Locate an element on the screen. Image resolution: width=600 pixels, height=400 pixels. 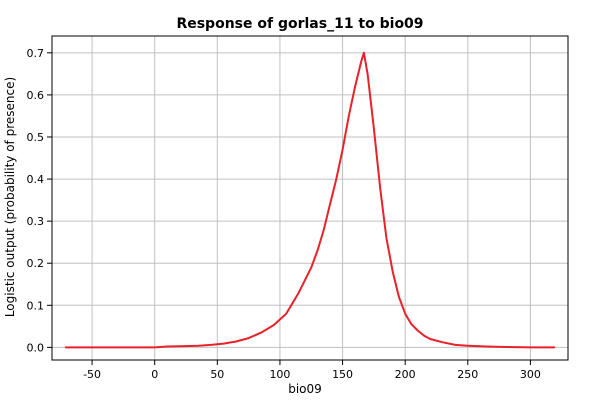
chart-title: Response of gorlas_11 to bio09 is located at coordinates (299, 24).